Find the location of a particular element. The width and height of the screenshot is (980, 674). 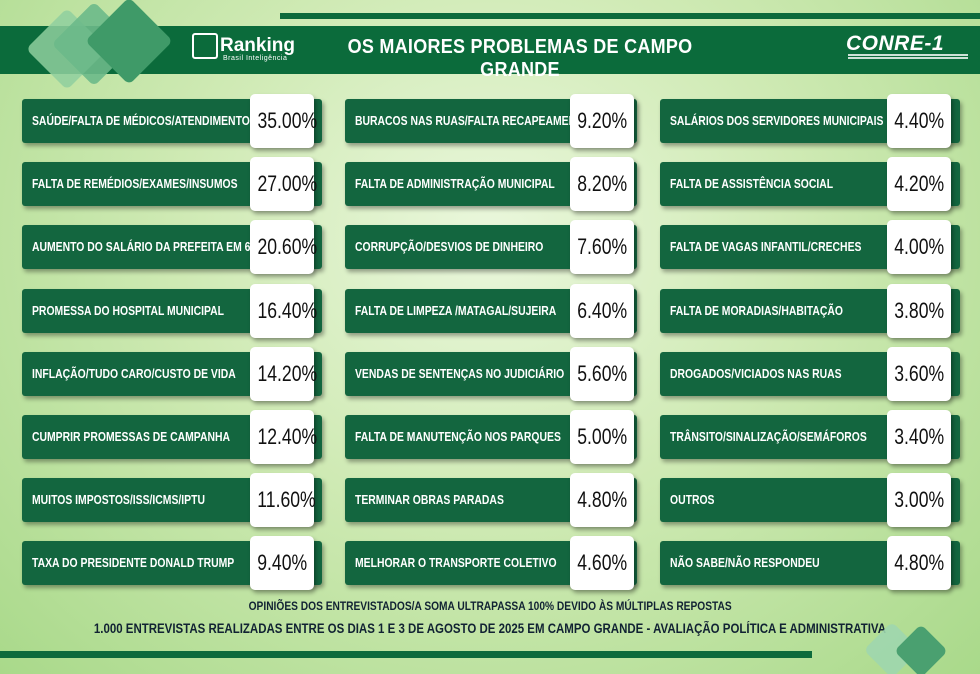

problem-row: MUITOS IMPOSTOS/ISS/ICMS/IPTU 11.60% is located at coordinates (172, 500).